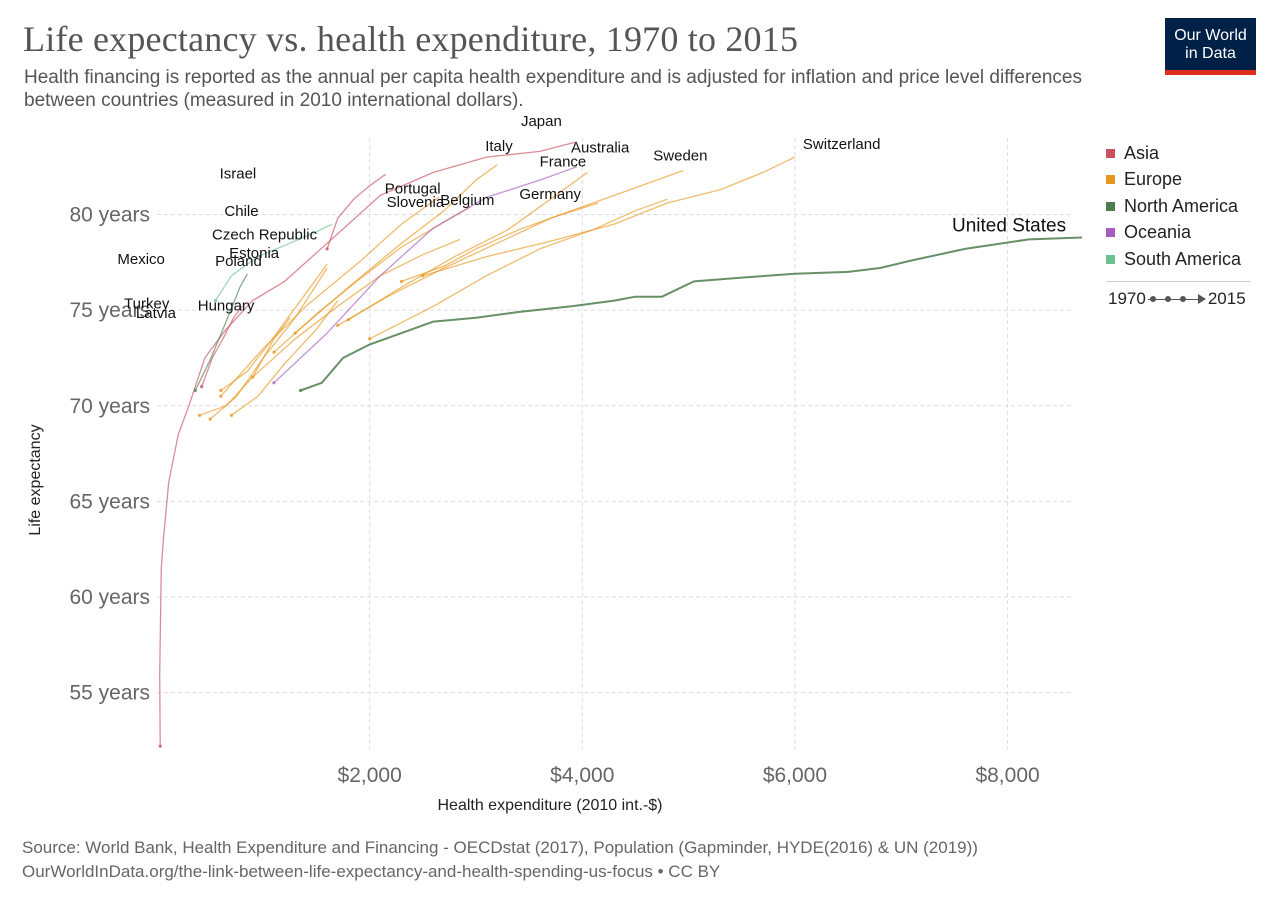 Image resolution: width=1280 pixels, height=903 pixels. What do you see at coordinates (1178, 281) in the screenshot?
I see `legend-divider` at bounding box center [1178, 281].